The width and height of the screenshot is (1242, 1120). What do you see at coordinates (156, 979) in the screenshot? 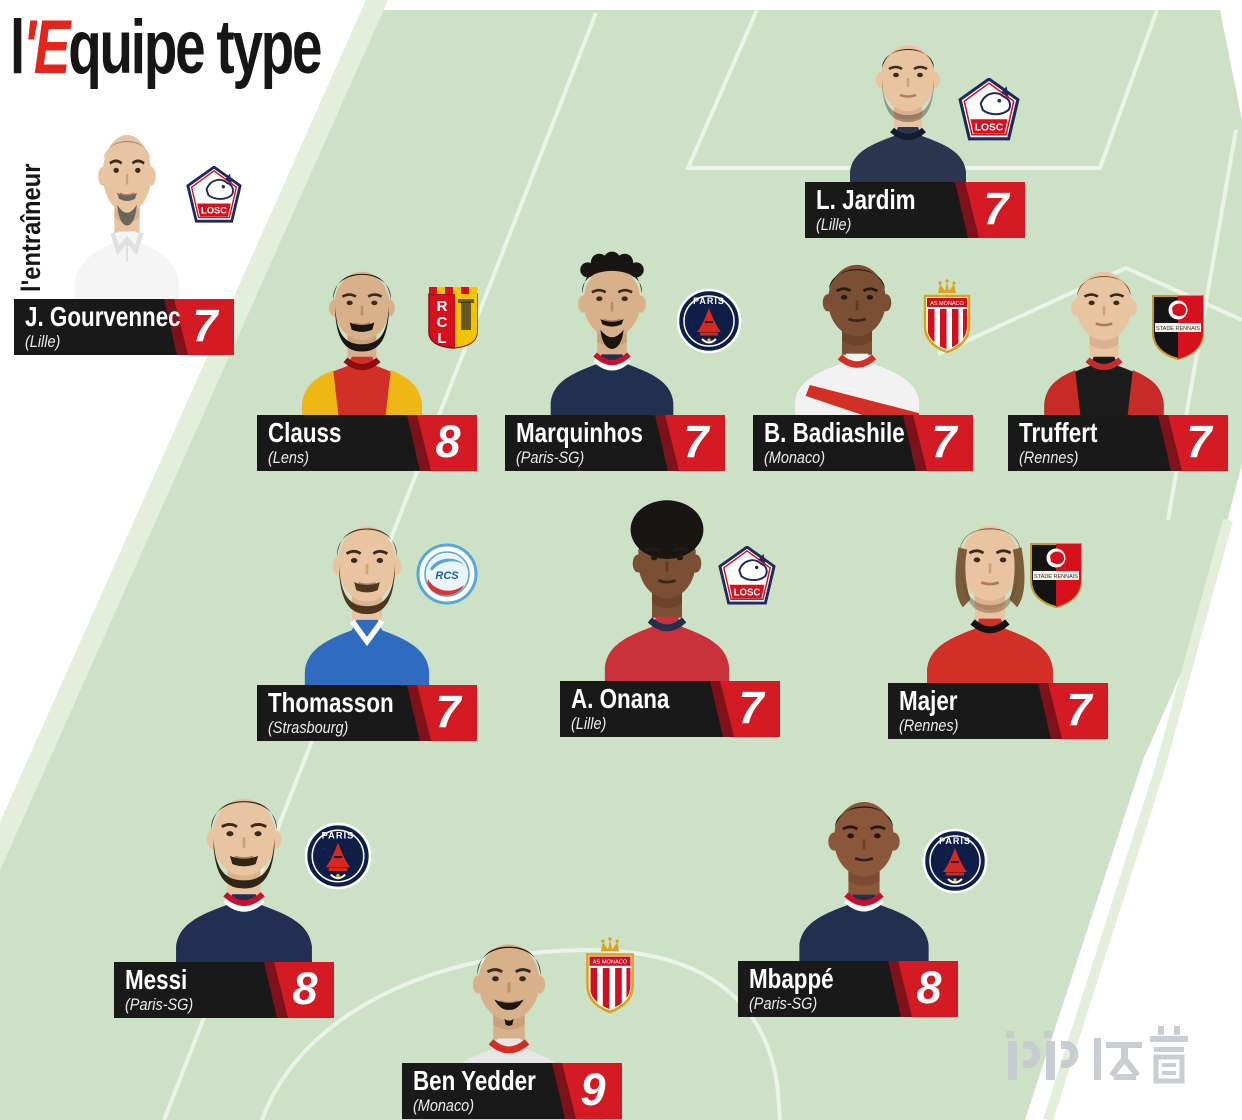
I see `player-name: Messi` at bounding box center [156, 979].